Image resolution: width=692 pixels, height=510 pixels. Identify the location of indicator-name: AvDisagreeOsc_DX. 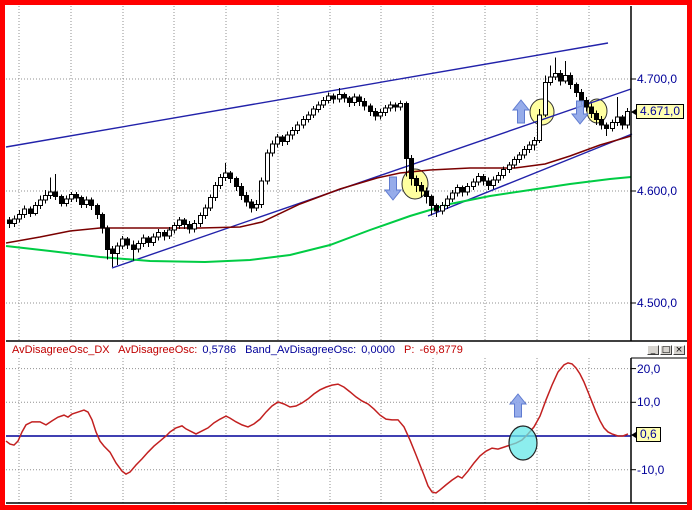
(61, 350).